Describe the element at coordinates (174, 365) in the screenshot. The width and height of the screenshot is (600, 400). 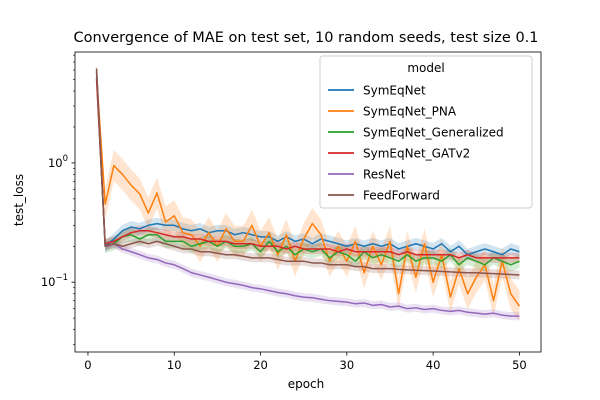
I see `x-tick-label-10: 10` at that location.